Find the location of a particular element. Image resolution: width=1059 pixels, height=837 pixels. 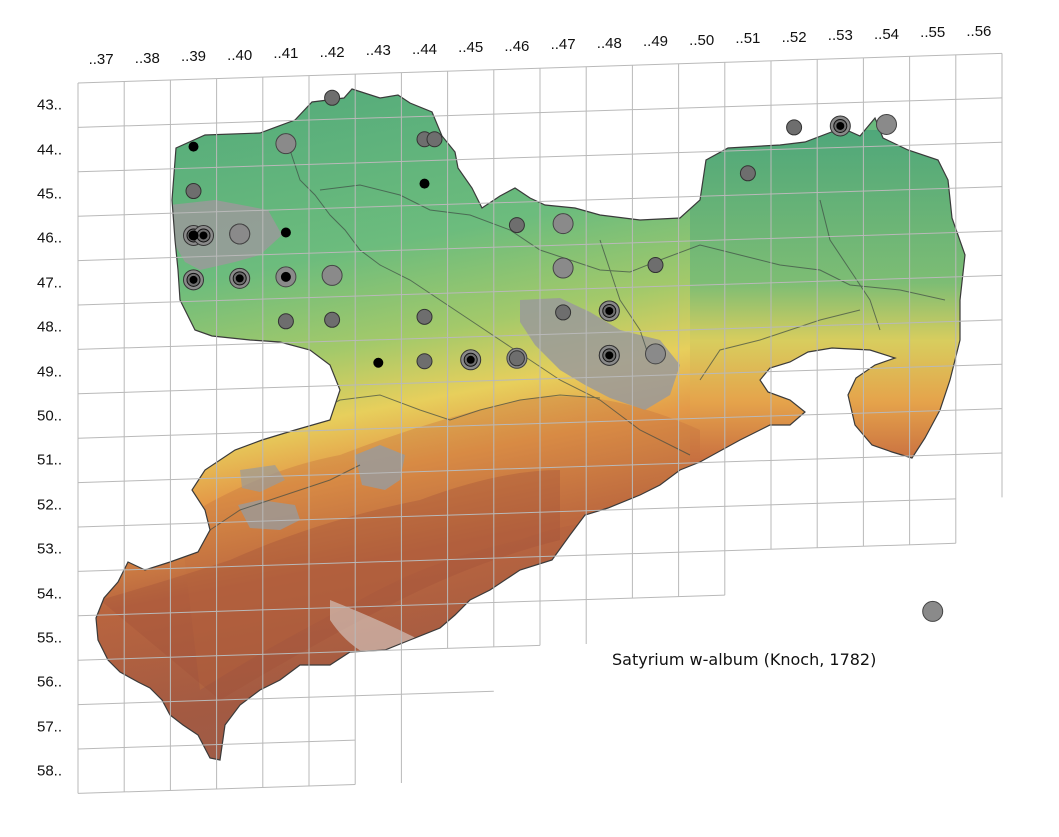

column-label: ..44 is located at coordinates (424, 49).